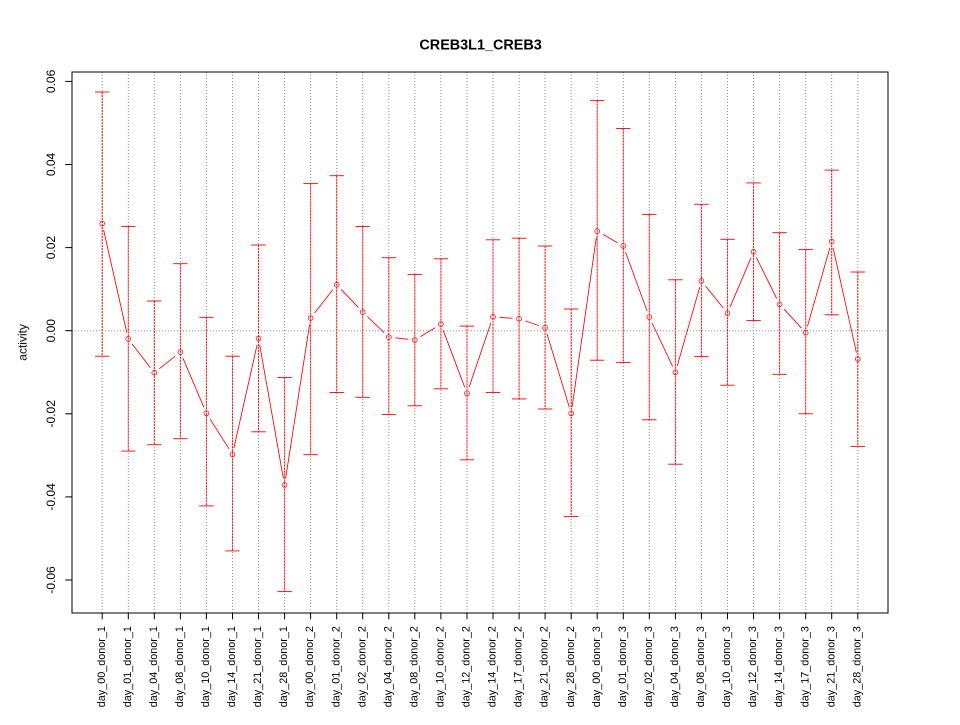 The width and height of the screenshot is (960, 725). I want to click on svg-text: day_02_donor_2, so click(362, 666).